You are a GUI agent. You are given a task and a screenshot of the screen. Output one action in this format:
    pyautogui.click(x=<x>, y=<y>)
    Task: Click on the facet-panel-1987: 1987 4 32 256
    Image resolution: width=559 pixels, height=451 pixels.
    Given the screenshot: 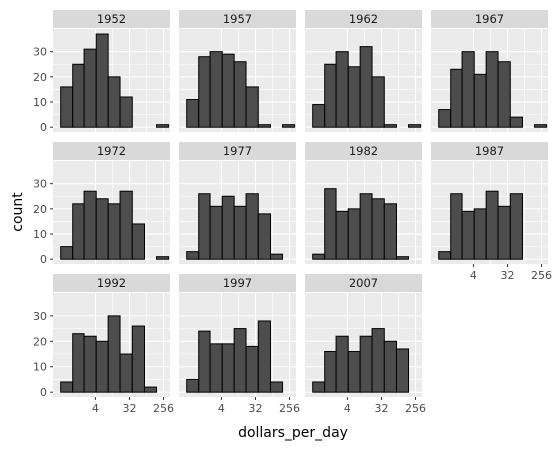 What is the action you would take?
    pyautogui.click(x=491, y=212)
    